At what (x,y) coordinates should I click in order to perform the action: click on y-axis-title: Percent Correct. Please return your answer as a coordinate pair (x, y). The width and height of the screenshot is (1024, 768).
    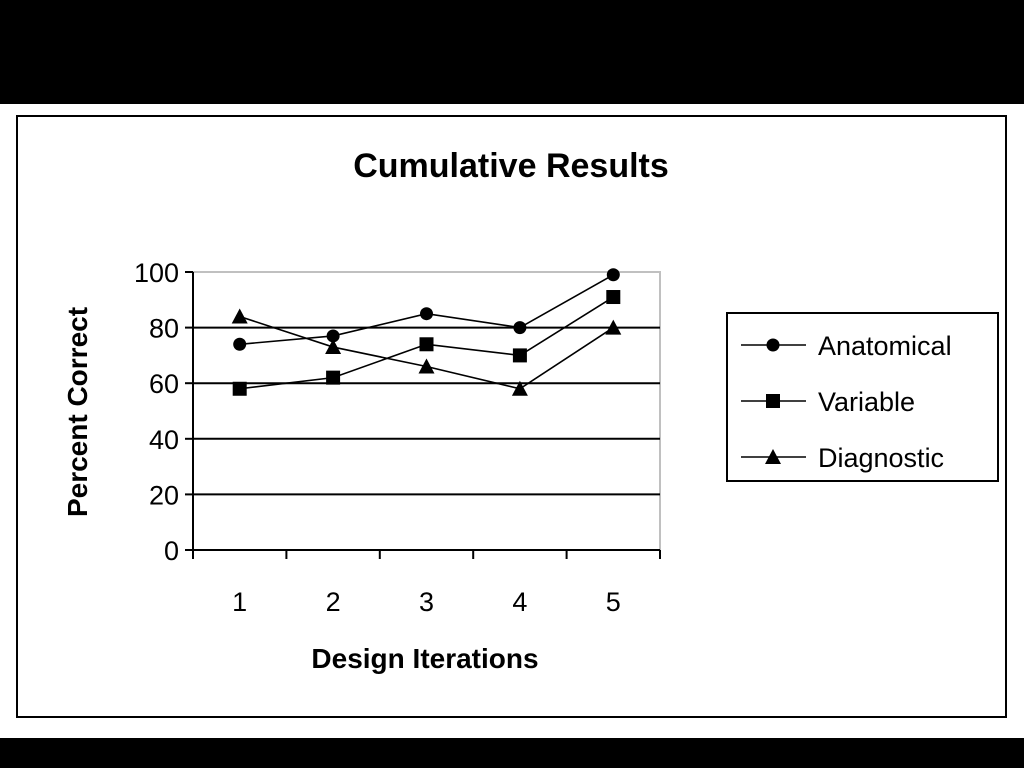
    Looking at the image, I should click on (77, 412).